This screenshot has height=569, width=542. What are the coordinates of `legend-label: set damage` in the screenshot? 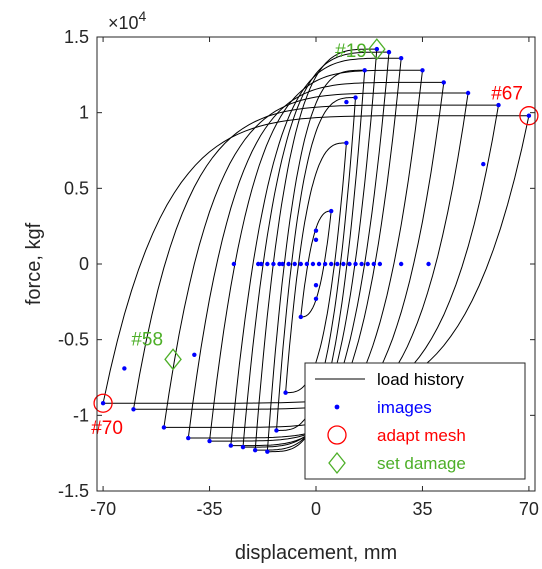 It's located at (421, 463).